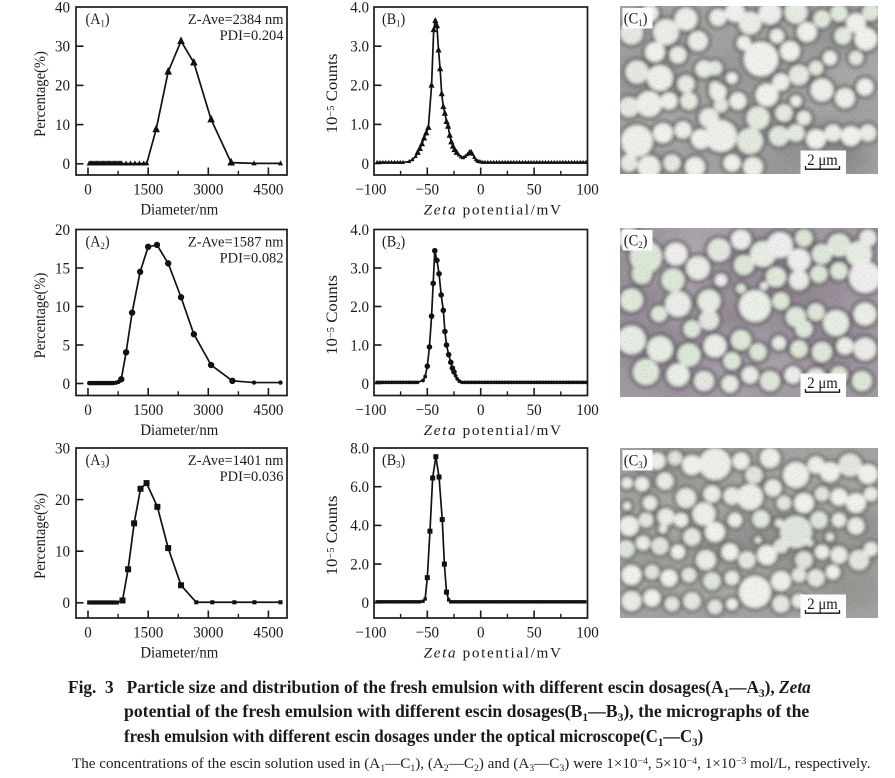  Describe the element at coordinates (252, 35) in the screenshot. I see `svg-text: PDI=0.204` at that location.